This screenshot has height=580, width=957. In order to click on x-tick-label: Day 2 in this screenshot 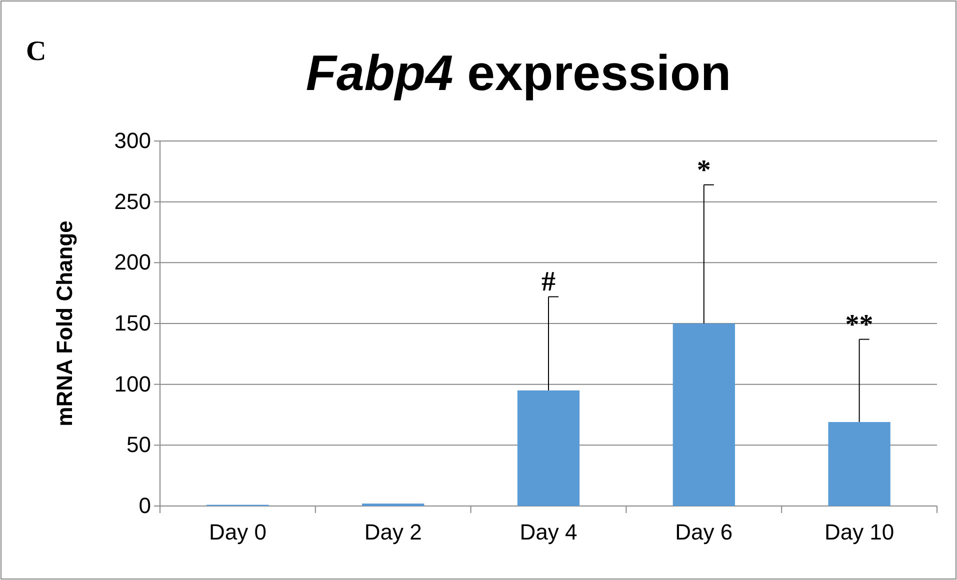, I will do `click(393, 532)`.